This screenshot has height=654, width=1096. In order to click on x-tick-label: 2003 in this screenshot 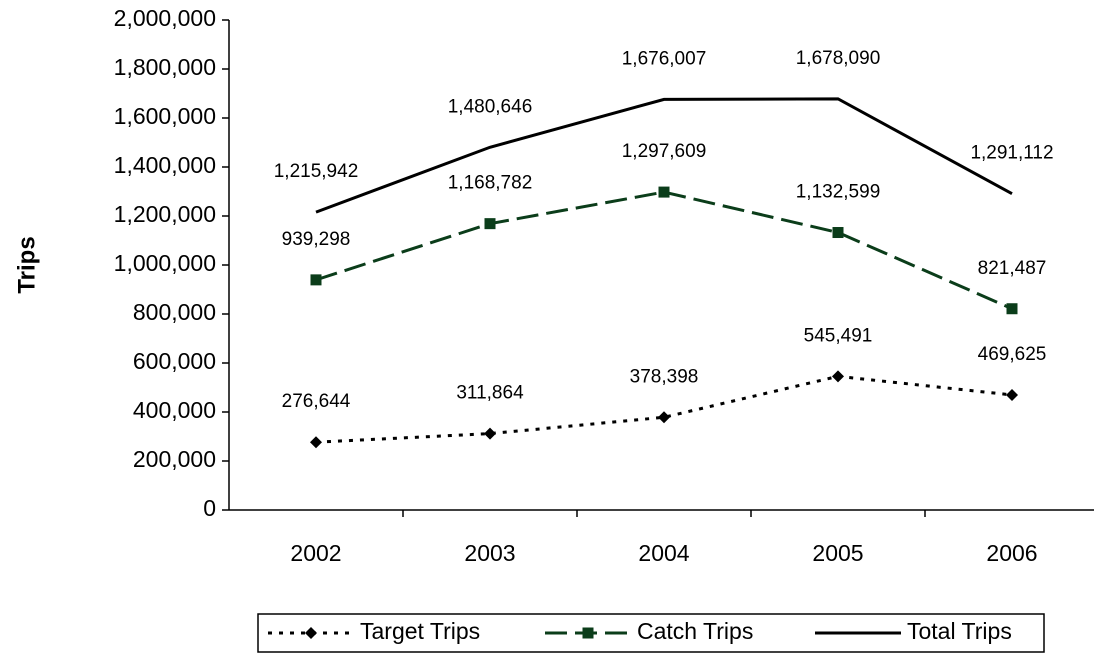, I will do `click(489, 553)`.